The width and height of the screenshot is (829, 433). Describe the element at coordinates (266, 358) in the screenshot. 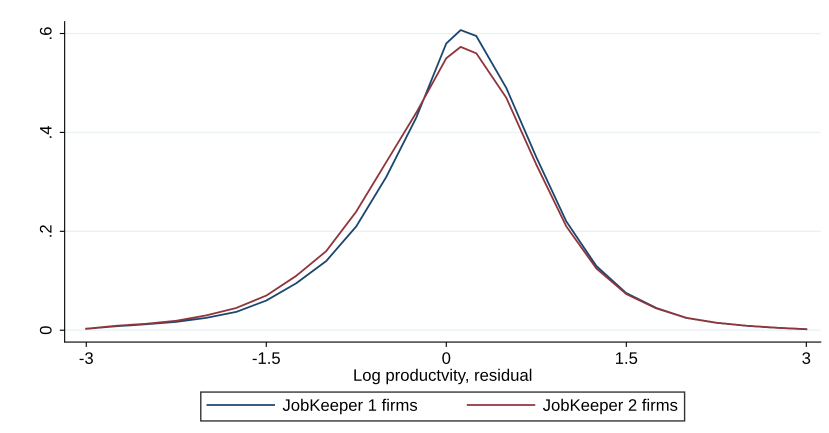

I see `x-tick-label: -1.5` at that location.